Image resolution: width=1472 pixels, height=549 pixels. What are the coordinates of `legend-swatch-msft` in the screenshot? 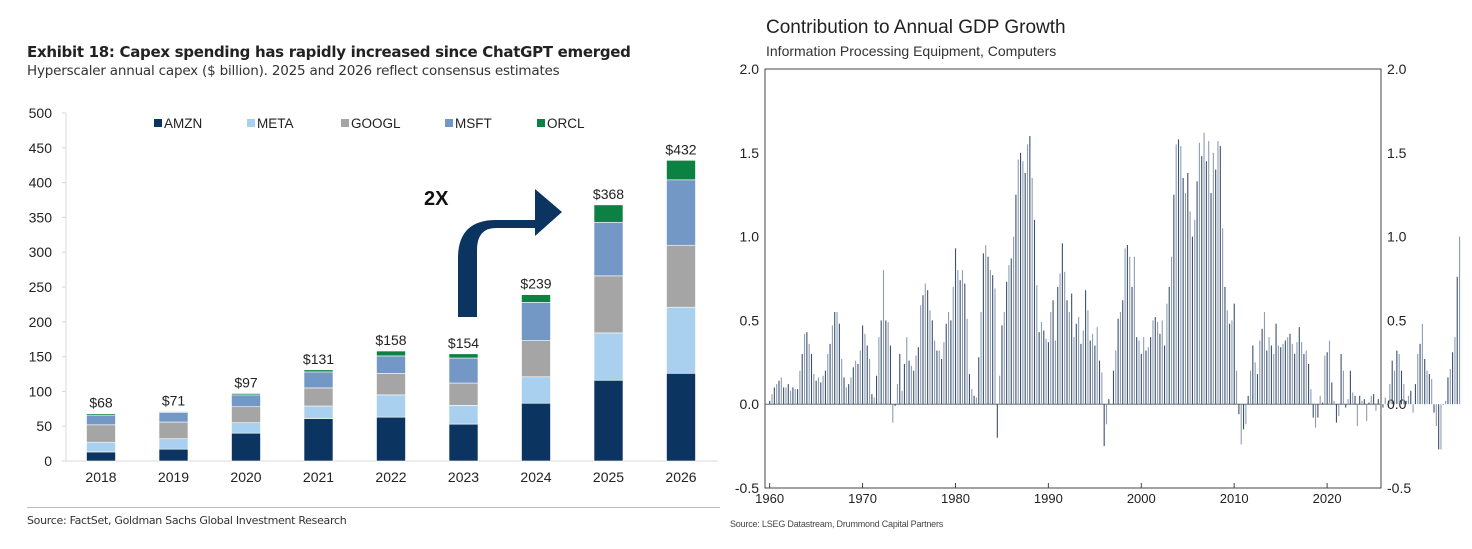 It's located at (449, 123).